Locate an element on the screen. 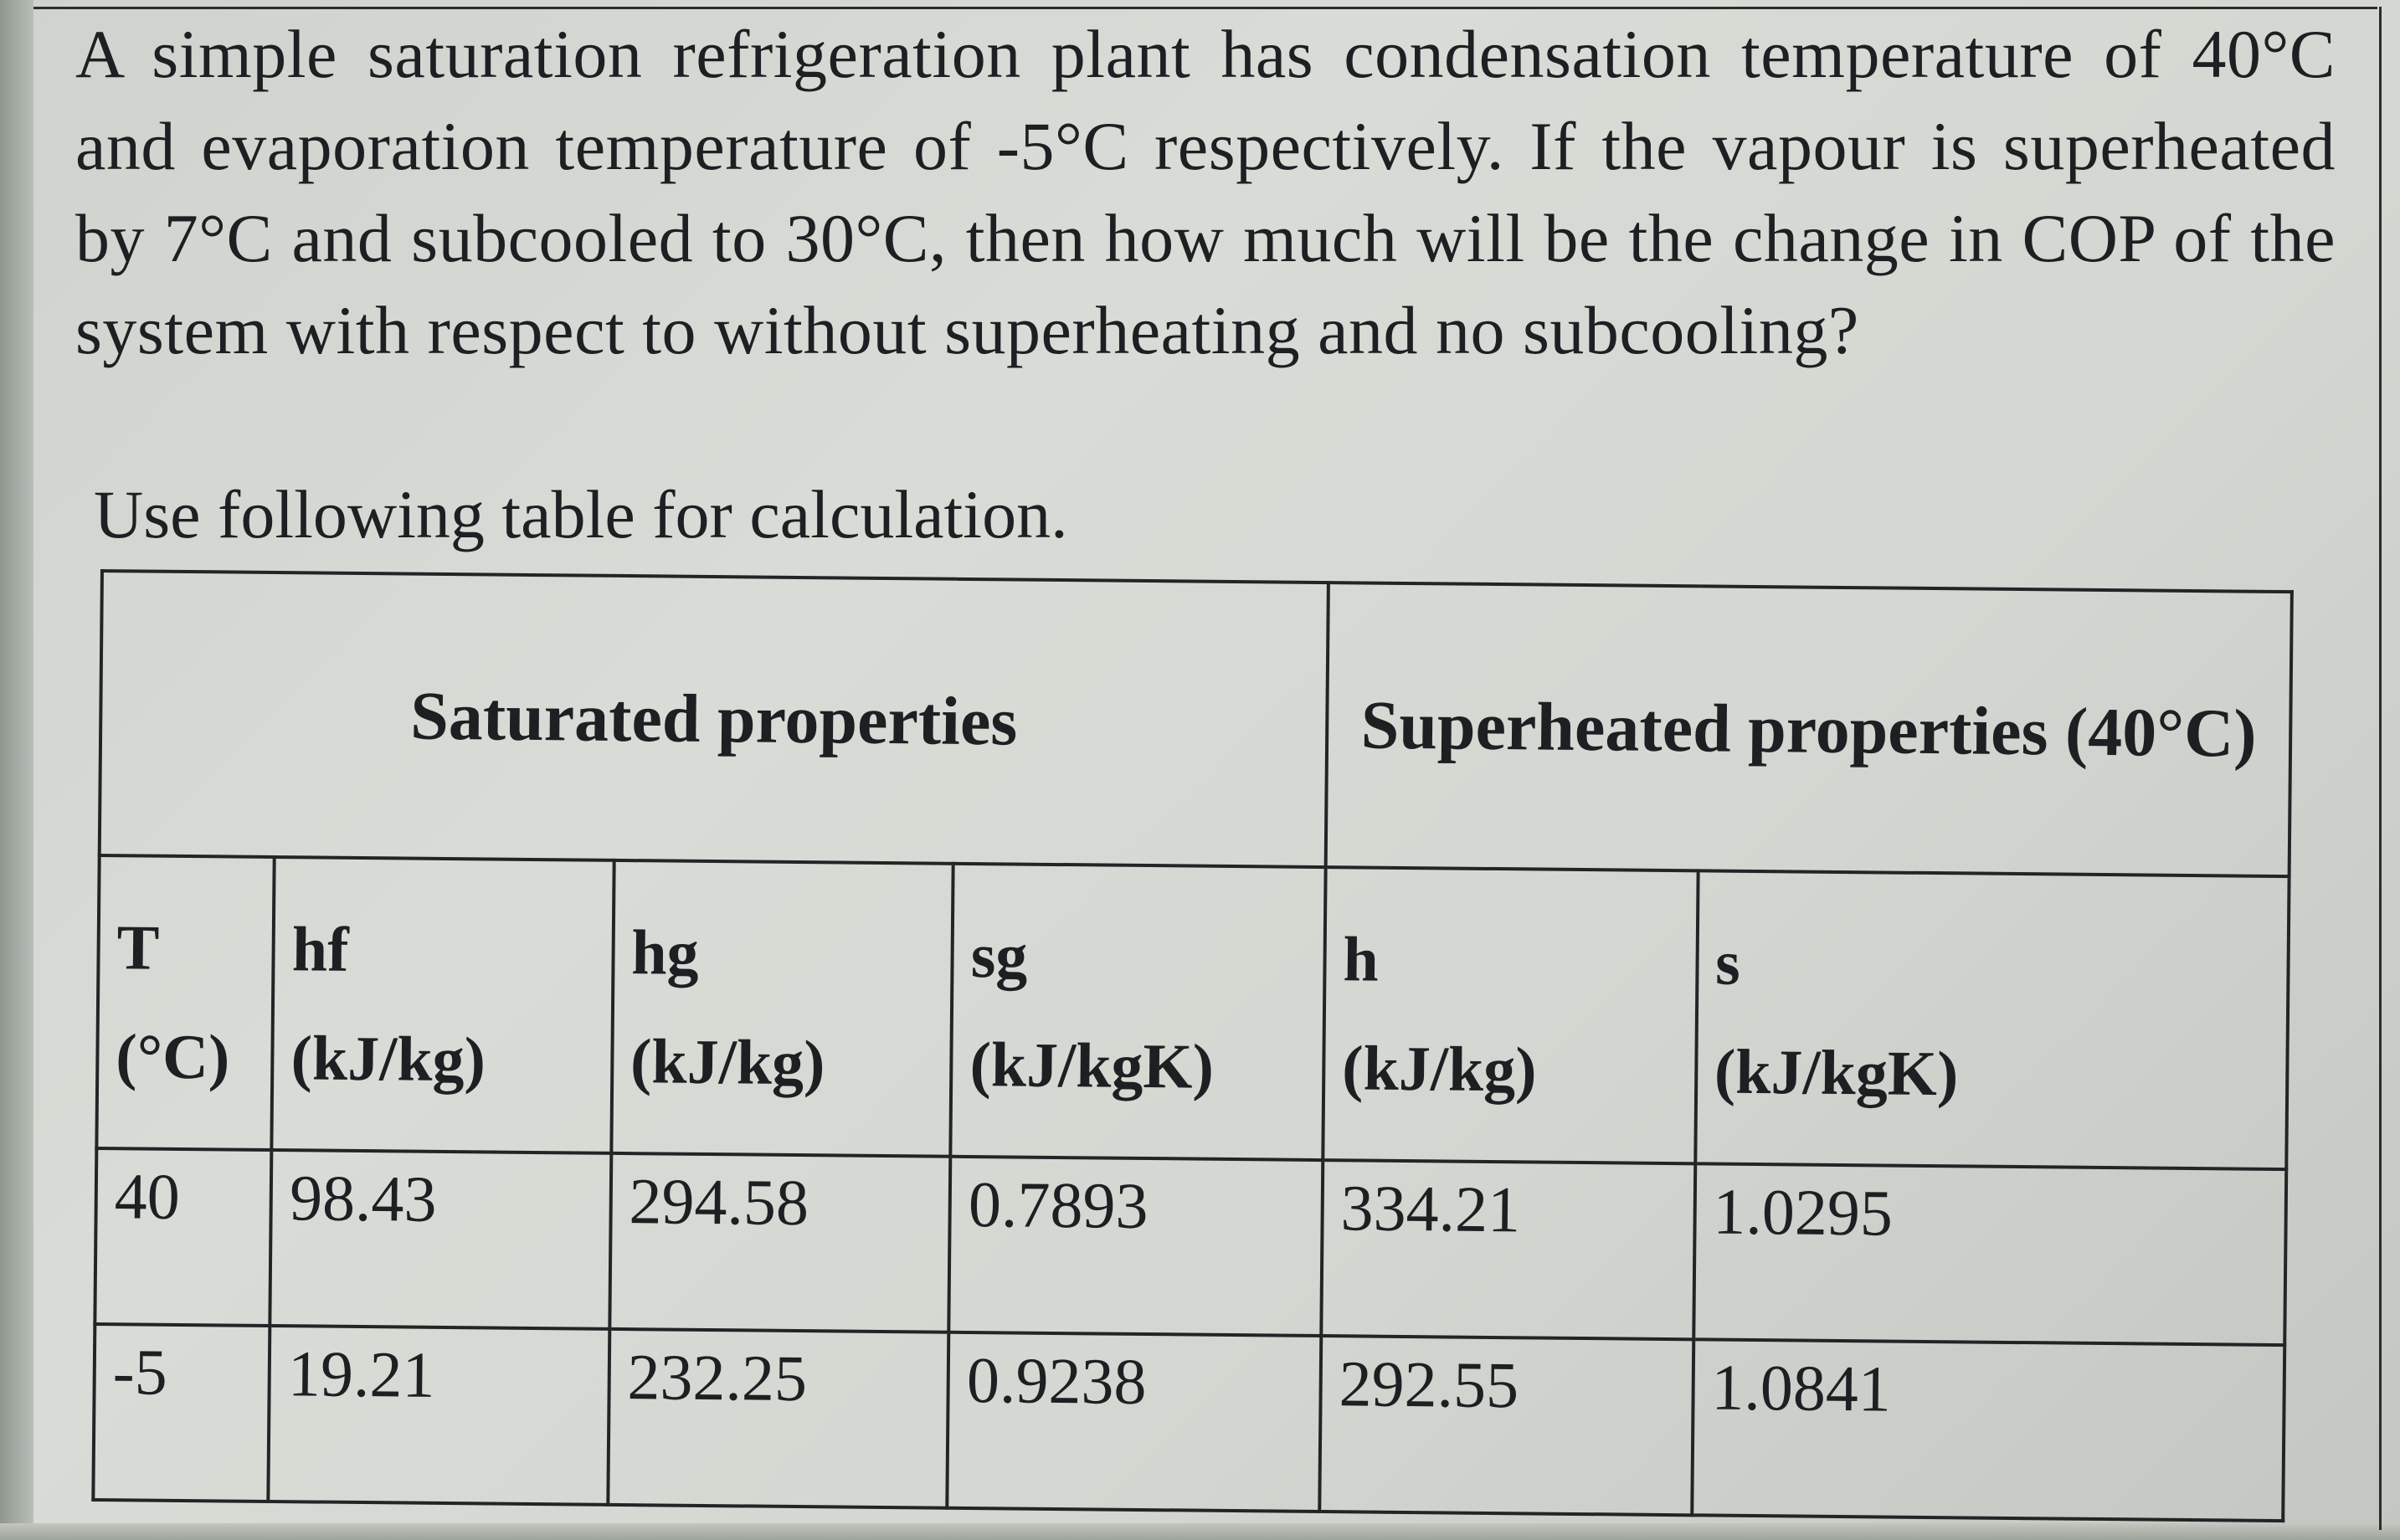 Image resolution: width=2400 pixels, height=1540 pixels. instruction-text: Use following table for calculation. is located at coordinates (581, 514).